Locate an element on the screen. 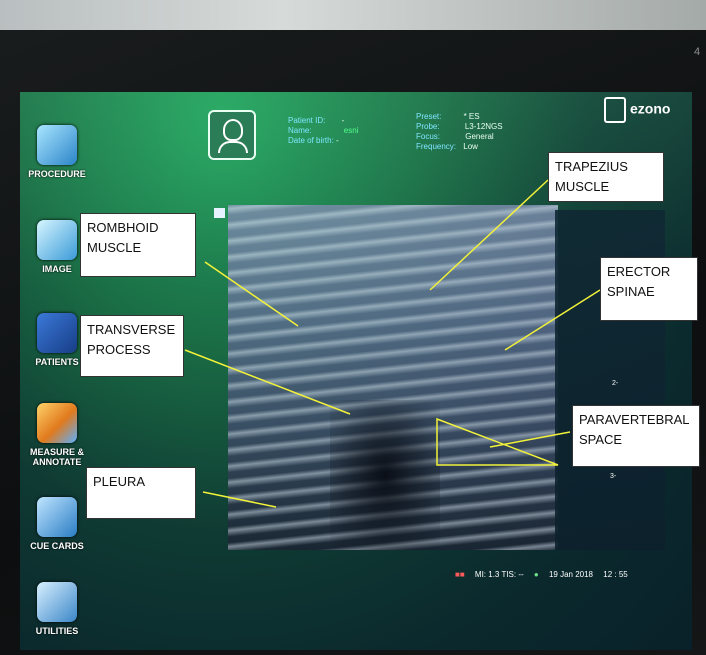 The width and height of the screenshot is (706, 655). sidebar-item-label: UTILITIES is located at coordinates (57, 631).